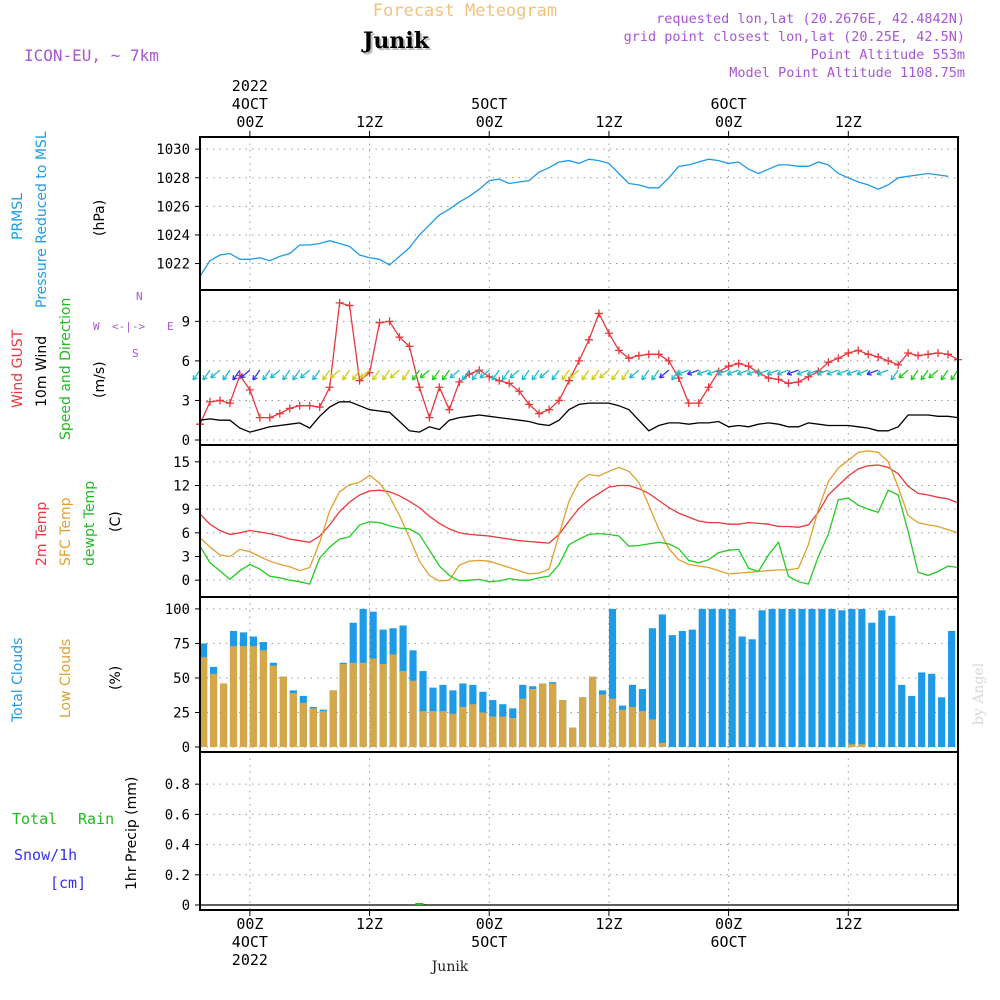 This screenshot has width=1000, height=1000. Describe the element at coordinates (181, 713) in the screenshot. I see `ytick-label: 25` at that location.